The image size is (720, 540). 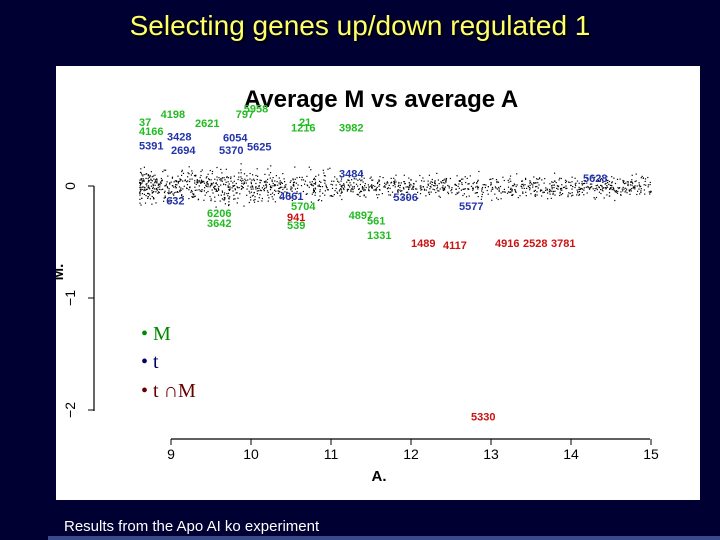 What do you see at coordinates (360, 25) in the screenshot?
I see `slide-title: Selecting genes up/down regulated 1` at bounding box center [360, 25].